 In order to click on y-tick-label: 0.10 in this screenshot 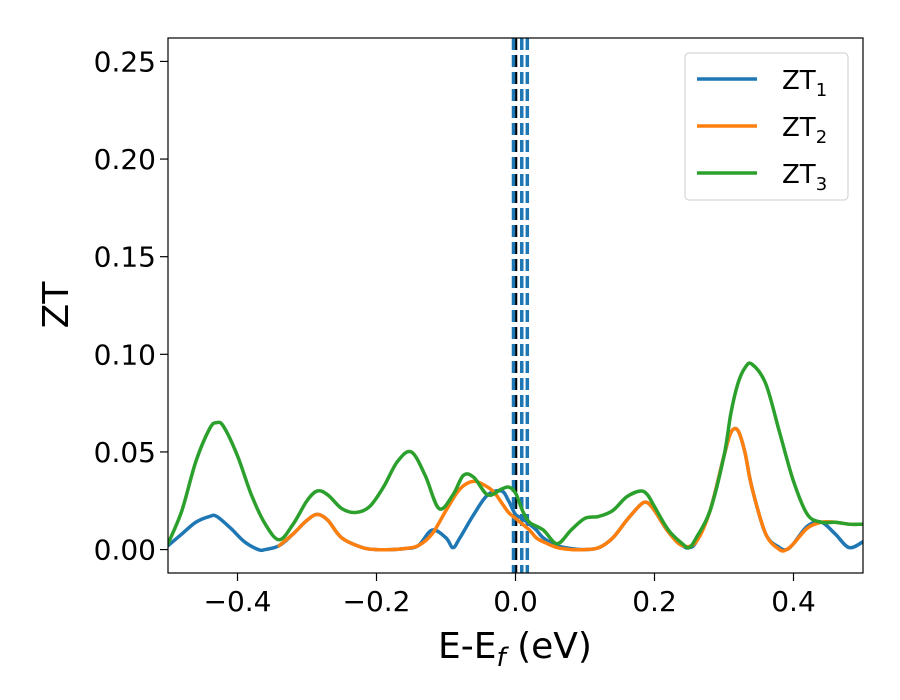, I will do `click(125, 354)`.